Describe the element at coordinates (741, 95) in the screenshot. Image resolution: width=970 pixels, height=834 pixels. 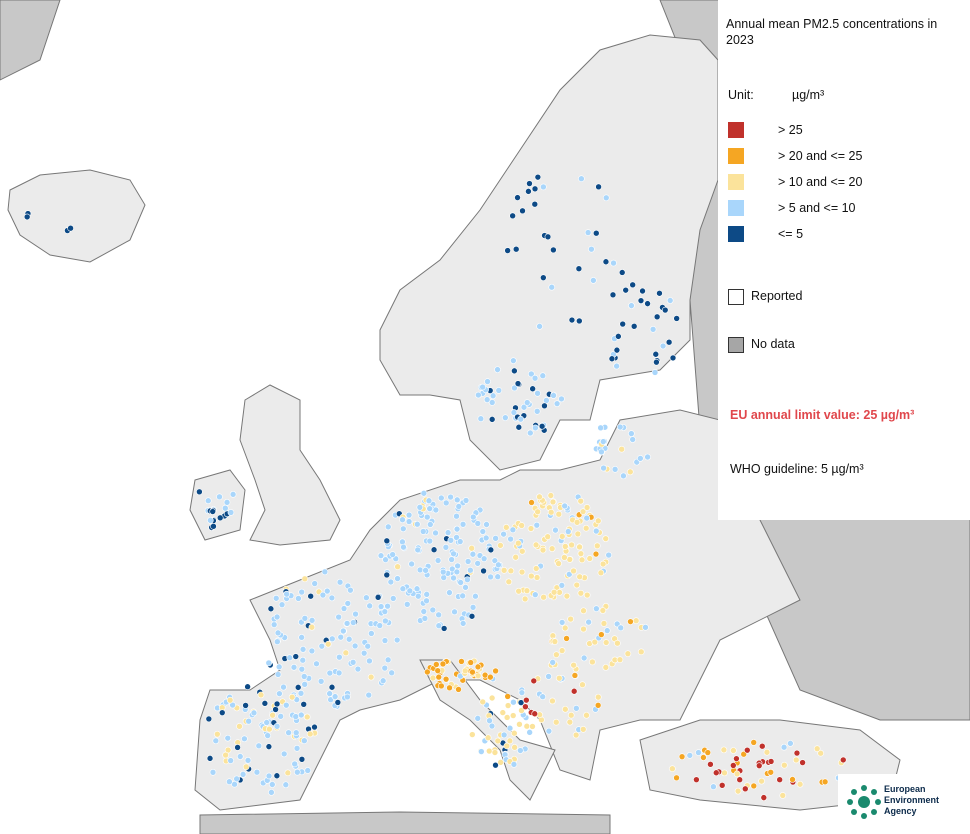
I see `unit-label: Unit:` at that location.